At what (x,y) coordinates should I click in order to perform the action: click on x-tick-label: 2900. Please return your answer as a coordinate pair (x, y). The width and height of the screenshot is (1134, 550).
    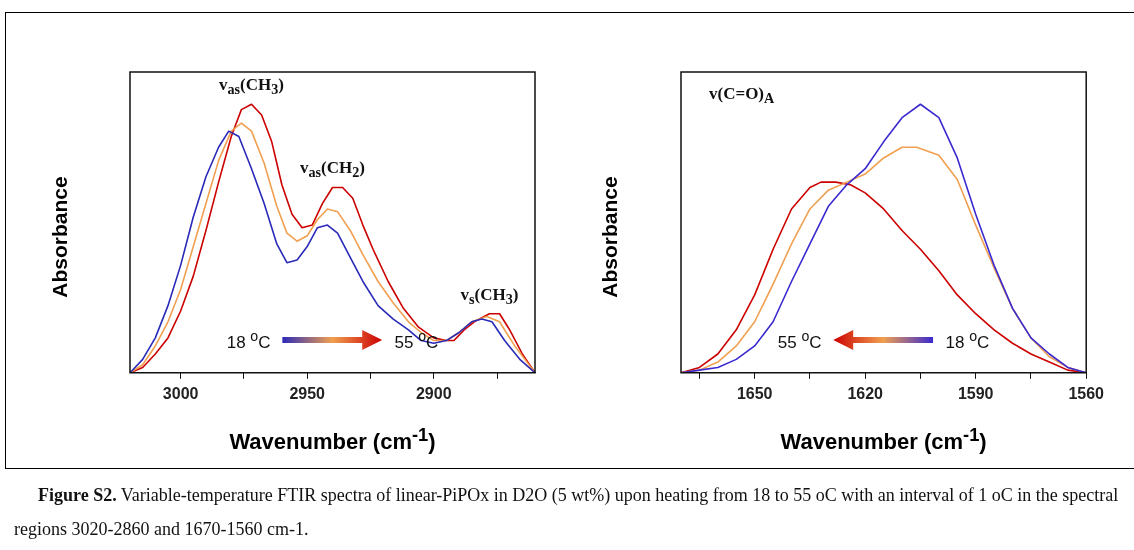
    Looking at the image, I should click on (433, 393).